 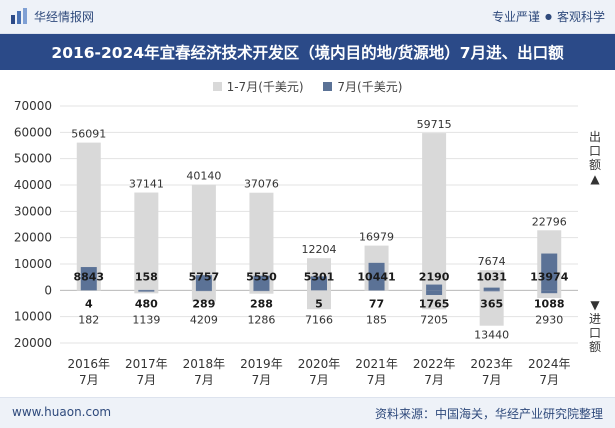 I want to click on data-label-export-cumulative: 37076, so click(x=261, y=184).